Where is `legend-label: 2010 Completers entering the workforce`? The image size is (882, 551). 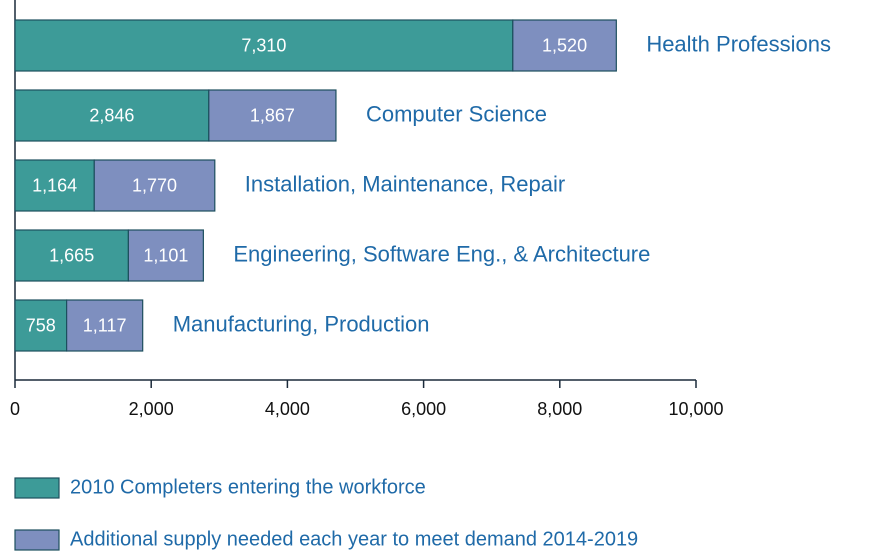 legend-label: 2010 Completers entering the workforce is located at coordinates (248, 487).